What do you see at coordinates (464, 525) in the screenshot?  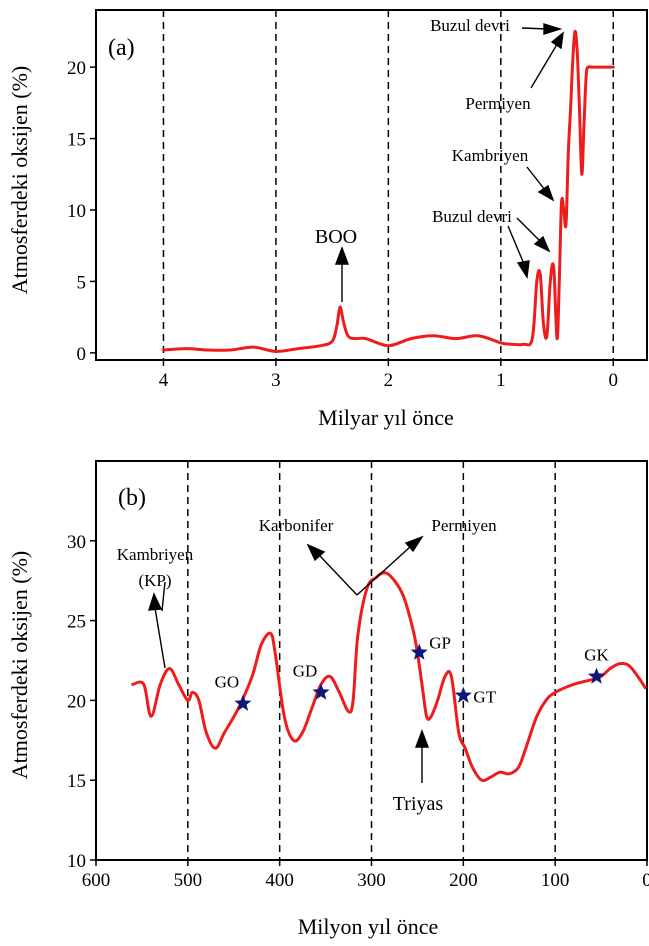 I see `annotation-permiyen-b: Permiyen` at bounding box center [464, 525].